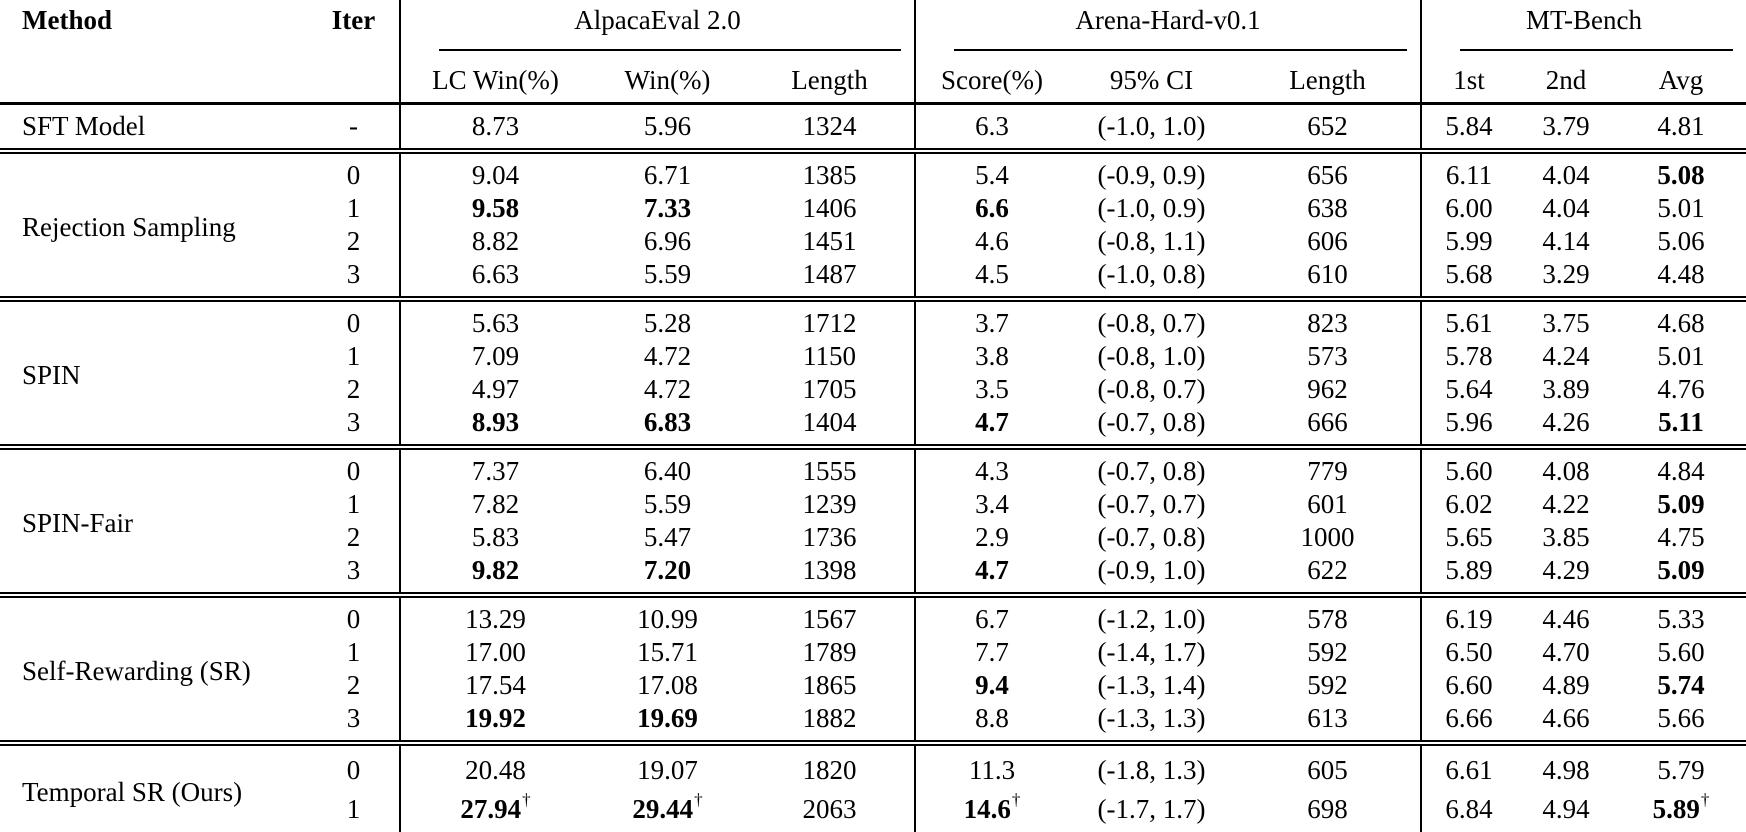 The width and height of the screenshot is (1746, 832). I want to click on cell-value: 4.98, so click(1566, 766).